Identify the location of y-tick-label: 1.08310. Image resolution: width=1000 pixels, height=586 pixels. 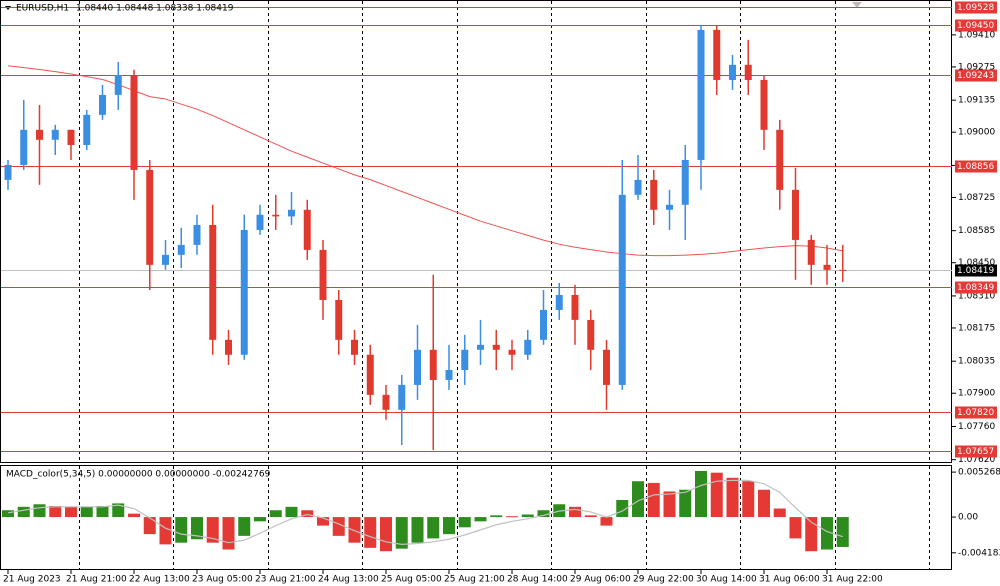
(976, 296).